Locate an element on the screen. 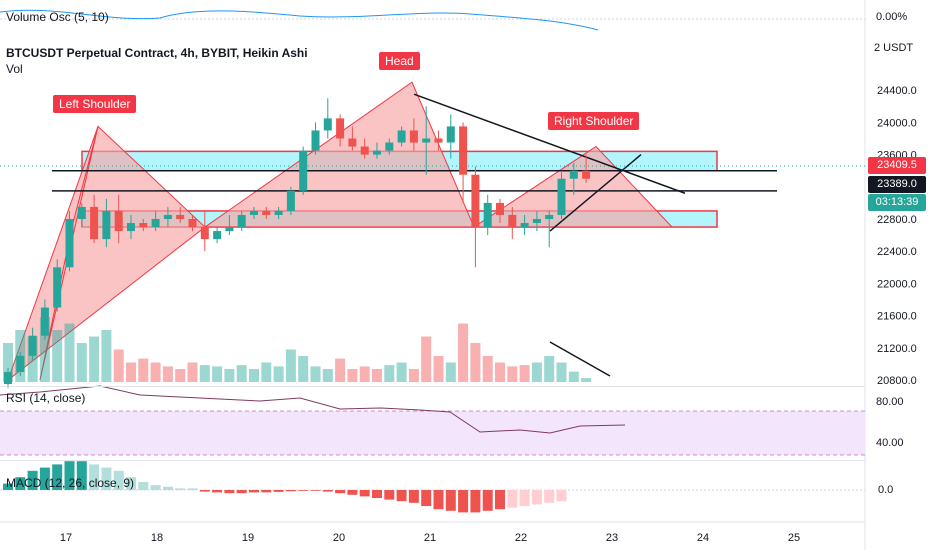 Image resolution: width=932 pixels, height=555 pixels. mark-price-tag: 23389.0 is located at coordinates (897, 184).